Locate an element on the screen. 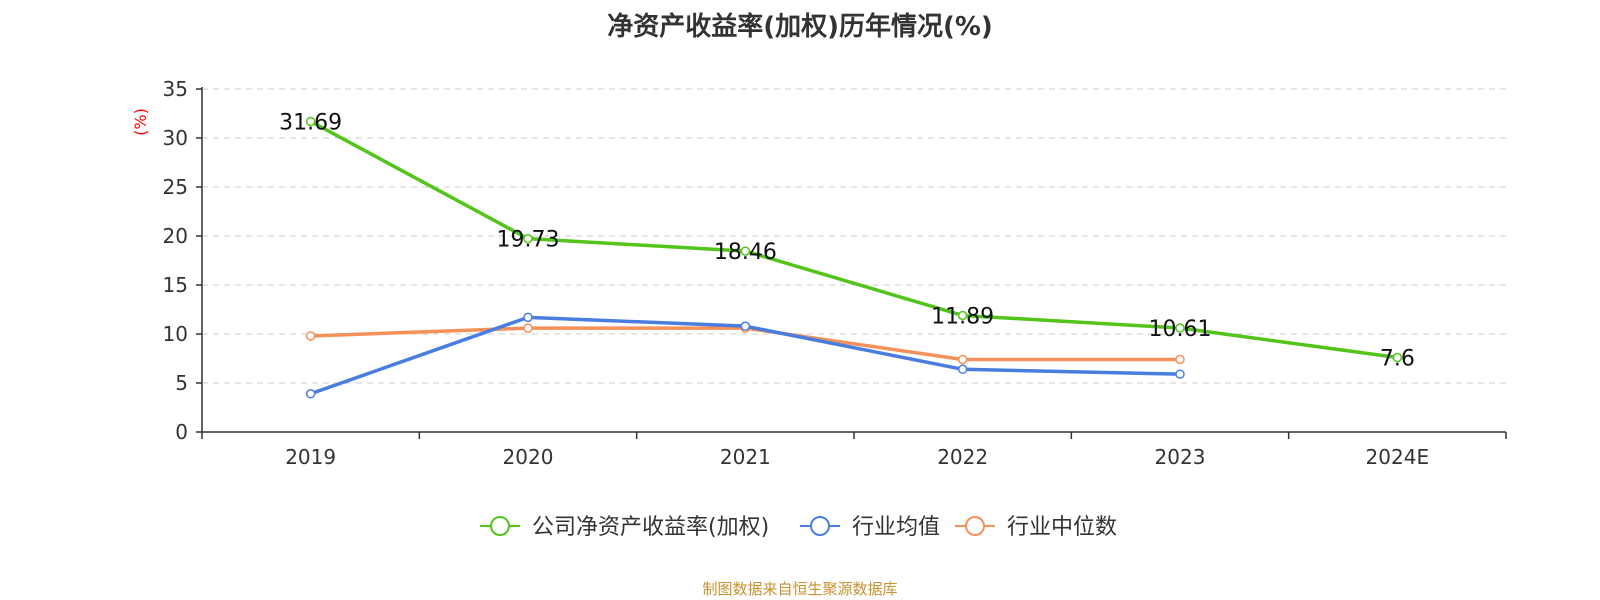 This screenshot has width=1600, height=600. data-label: 19.73 is located at coordinates (528, 240).